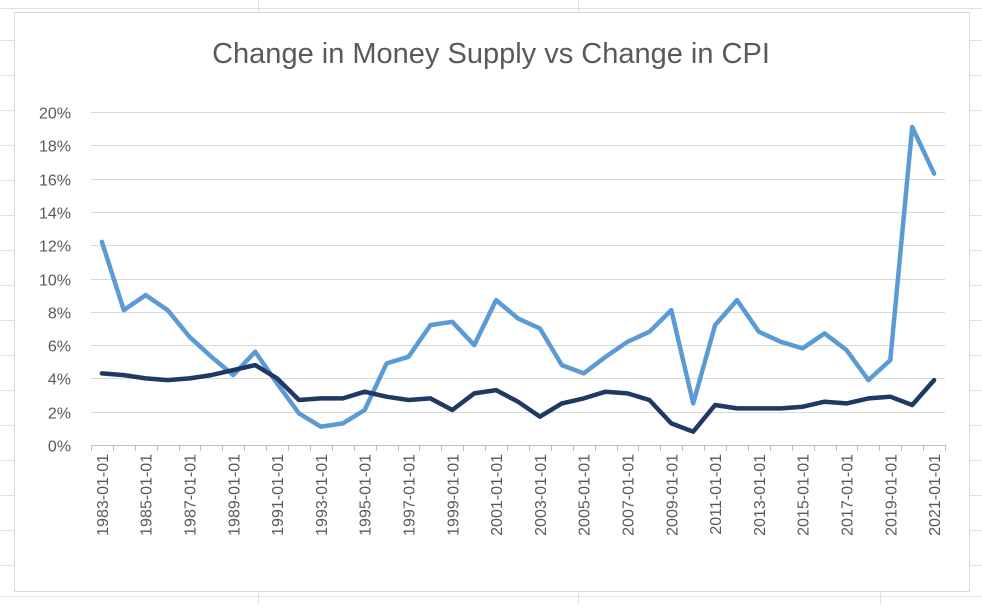  Describe the element at coordinates (55, 114) in the screenshot. I see `y-tick-label: 20%` at that location.